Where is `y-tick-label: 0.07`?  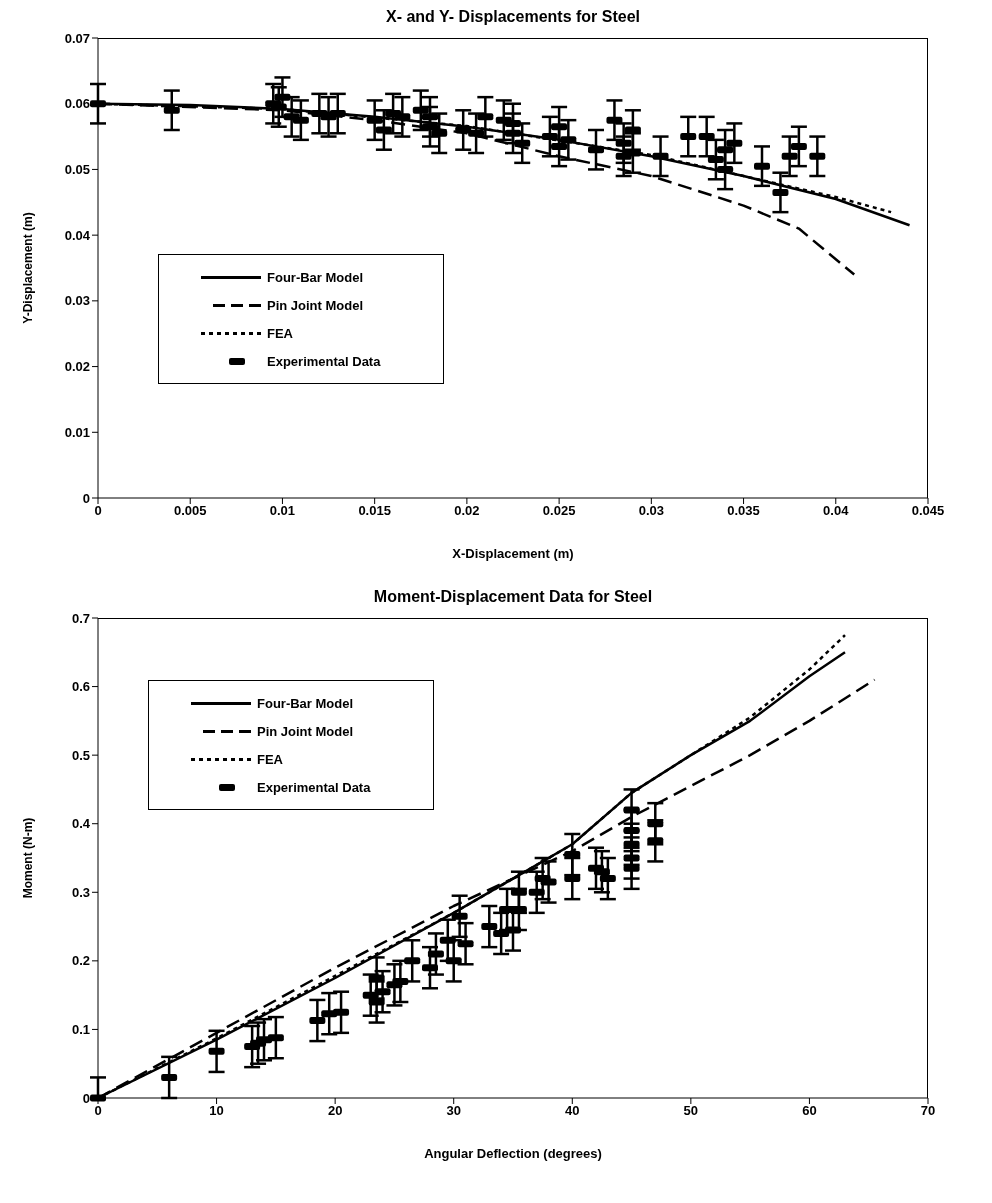
y-tick-label: 0.07 is located at coordinates (77, 38).